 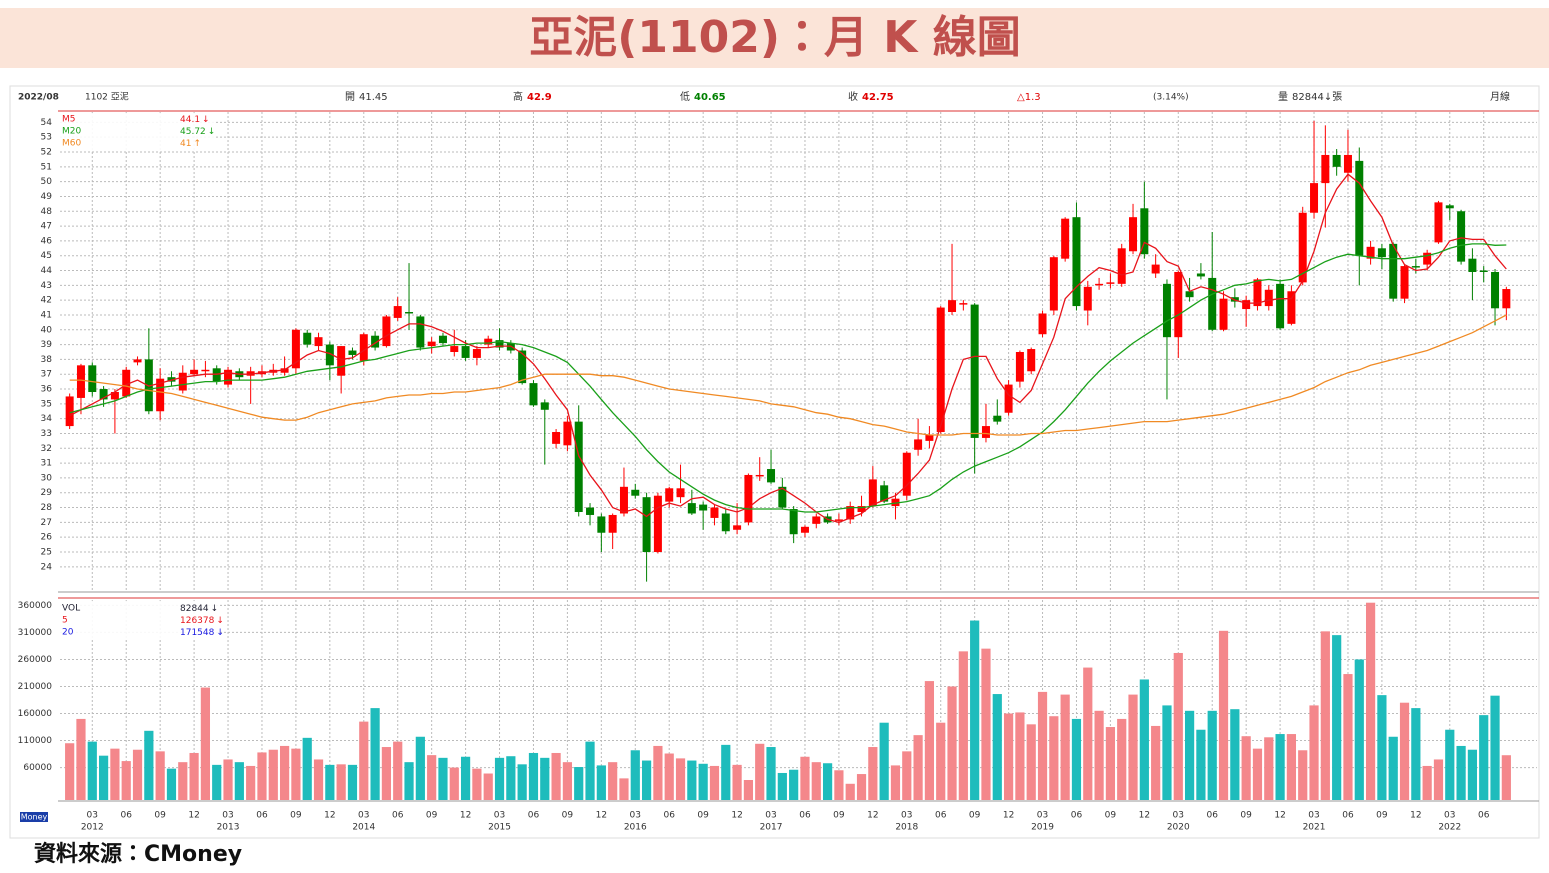 What do you see at coordinates (1337, 97) in the screenshot?
I see `unit: 張` at bounding box center [1337, 97].